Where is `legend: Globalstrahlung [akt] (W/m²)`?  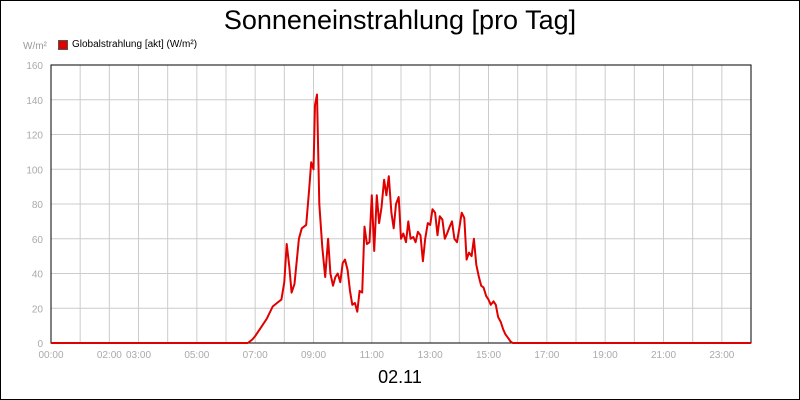
legend: Globalstrahlung [akt] (W/m²) is located at coordinates (127, 44).